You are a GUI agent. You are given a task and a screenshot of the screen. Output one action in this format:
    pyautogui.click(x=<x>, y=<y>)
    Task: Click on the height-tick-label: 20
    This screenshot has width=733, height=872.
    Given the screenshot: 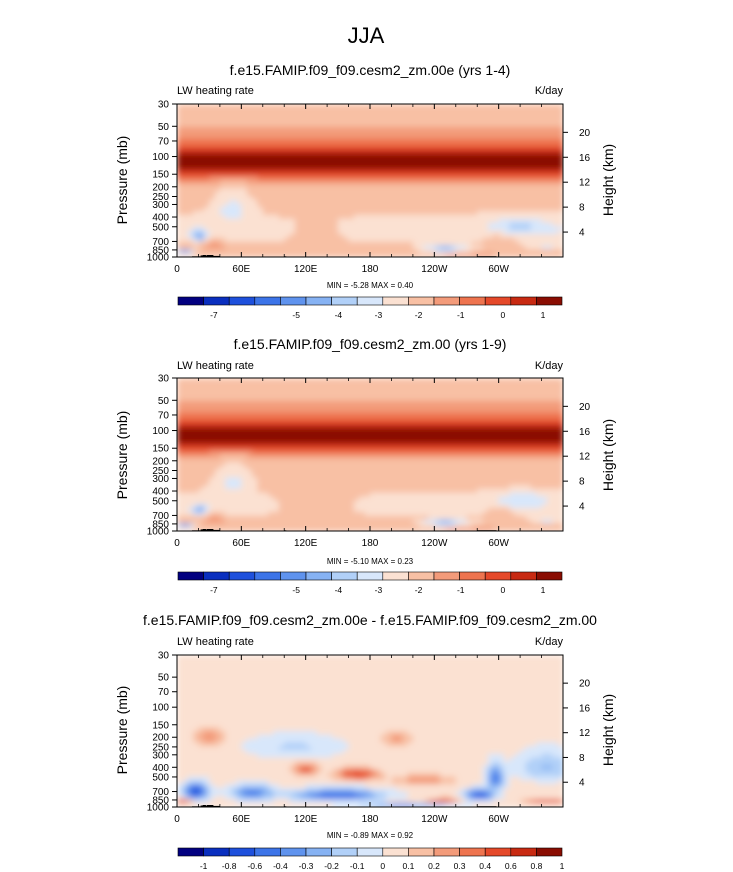 What is the action you would take?
    pyautogui.click(x=585, y=133)
    